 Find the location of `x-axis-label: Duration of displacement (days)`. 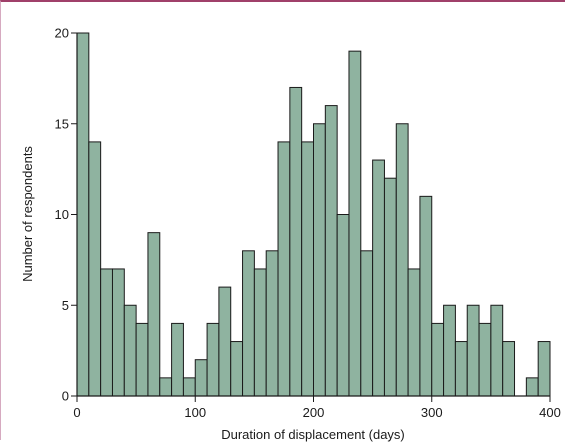

x-axis-label: Duration of displacement (days) is located at coordinates (313, 434).